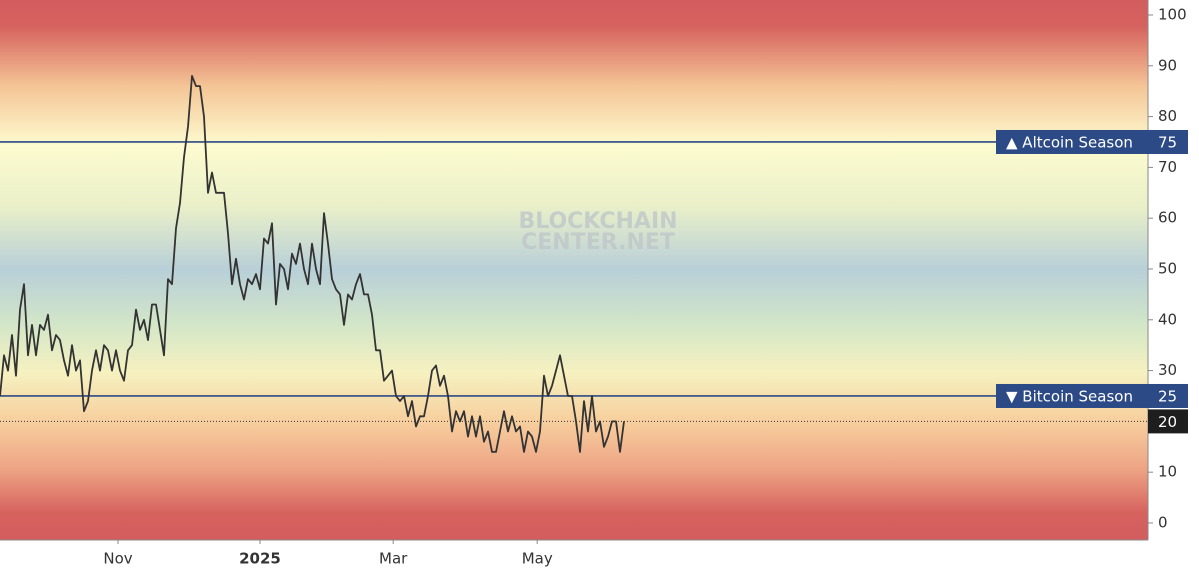  Describe the element at coordinates (1163, 522) in the screenshot. I see `y-tick-label: 0` at that location.